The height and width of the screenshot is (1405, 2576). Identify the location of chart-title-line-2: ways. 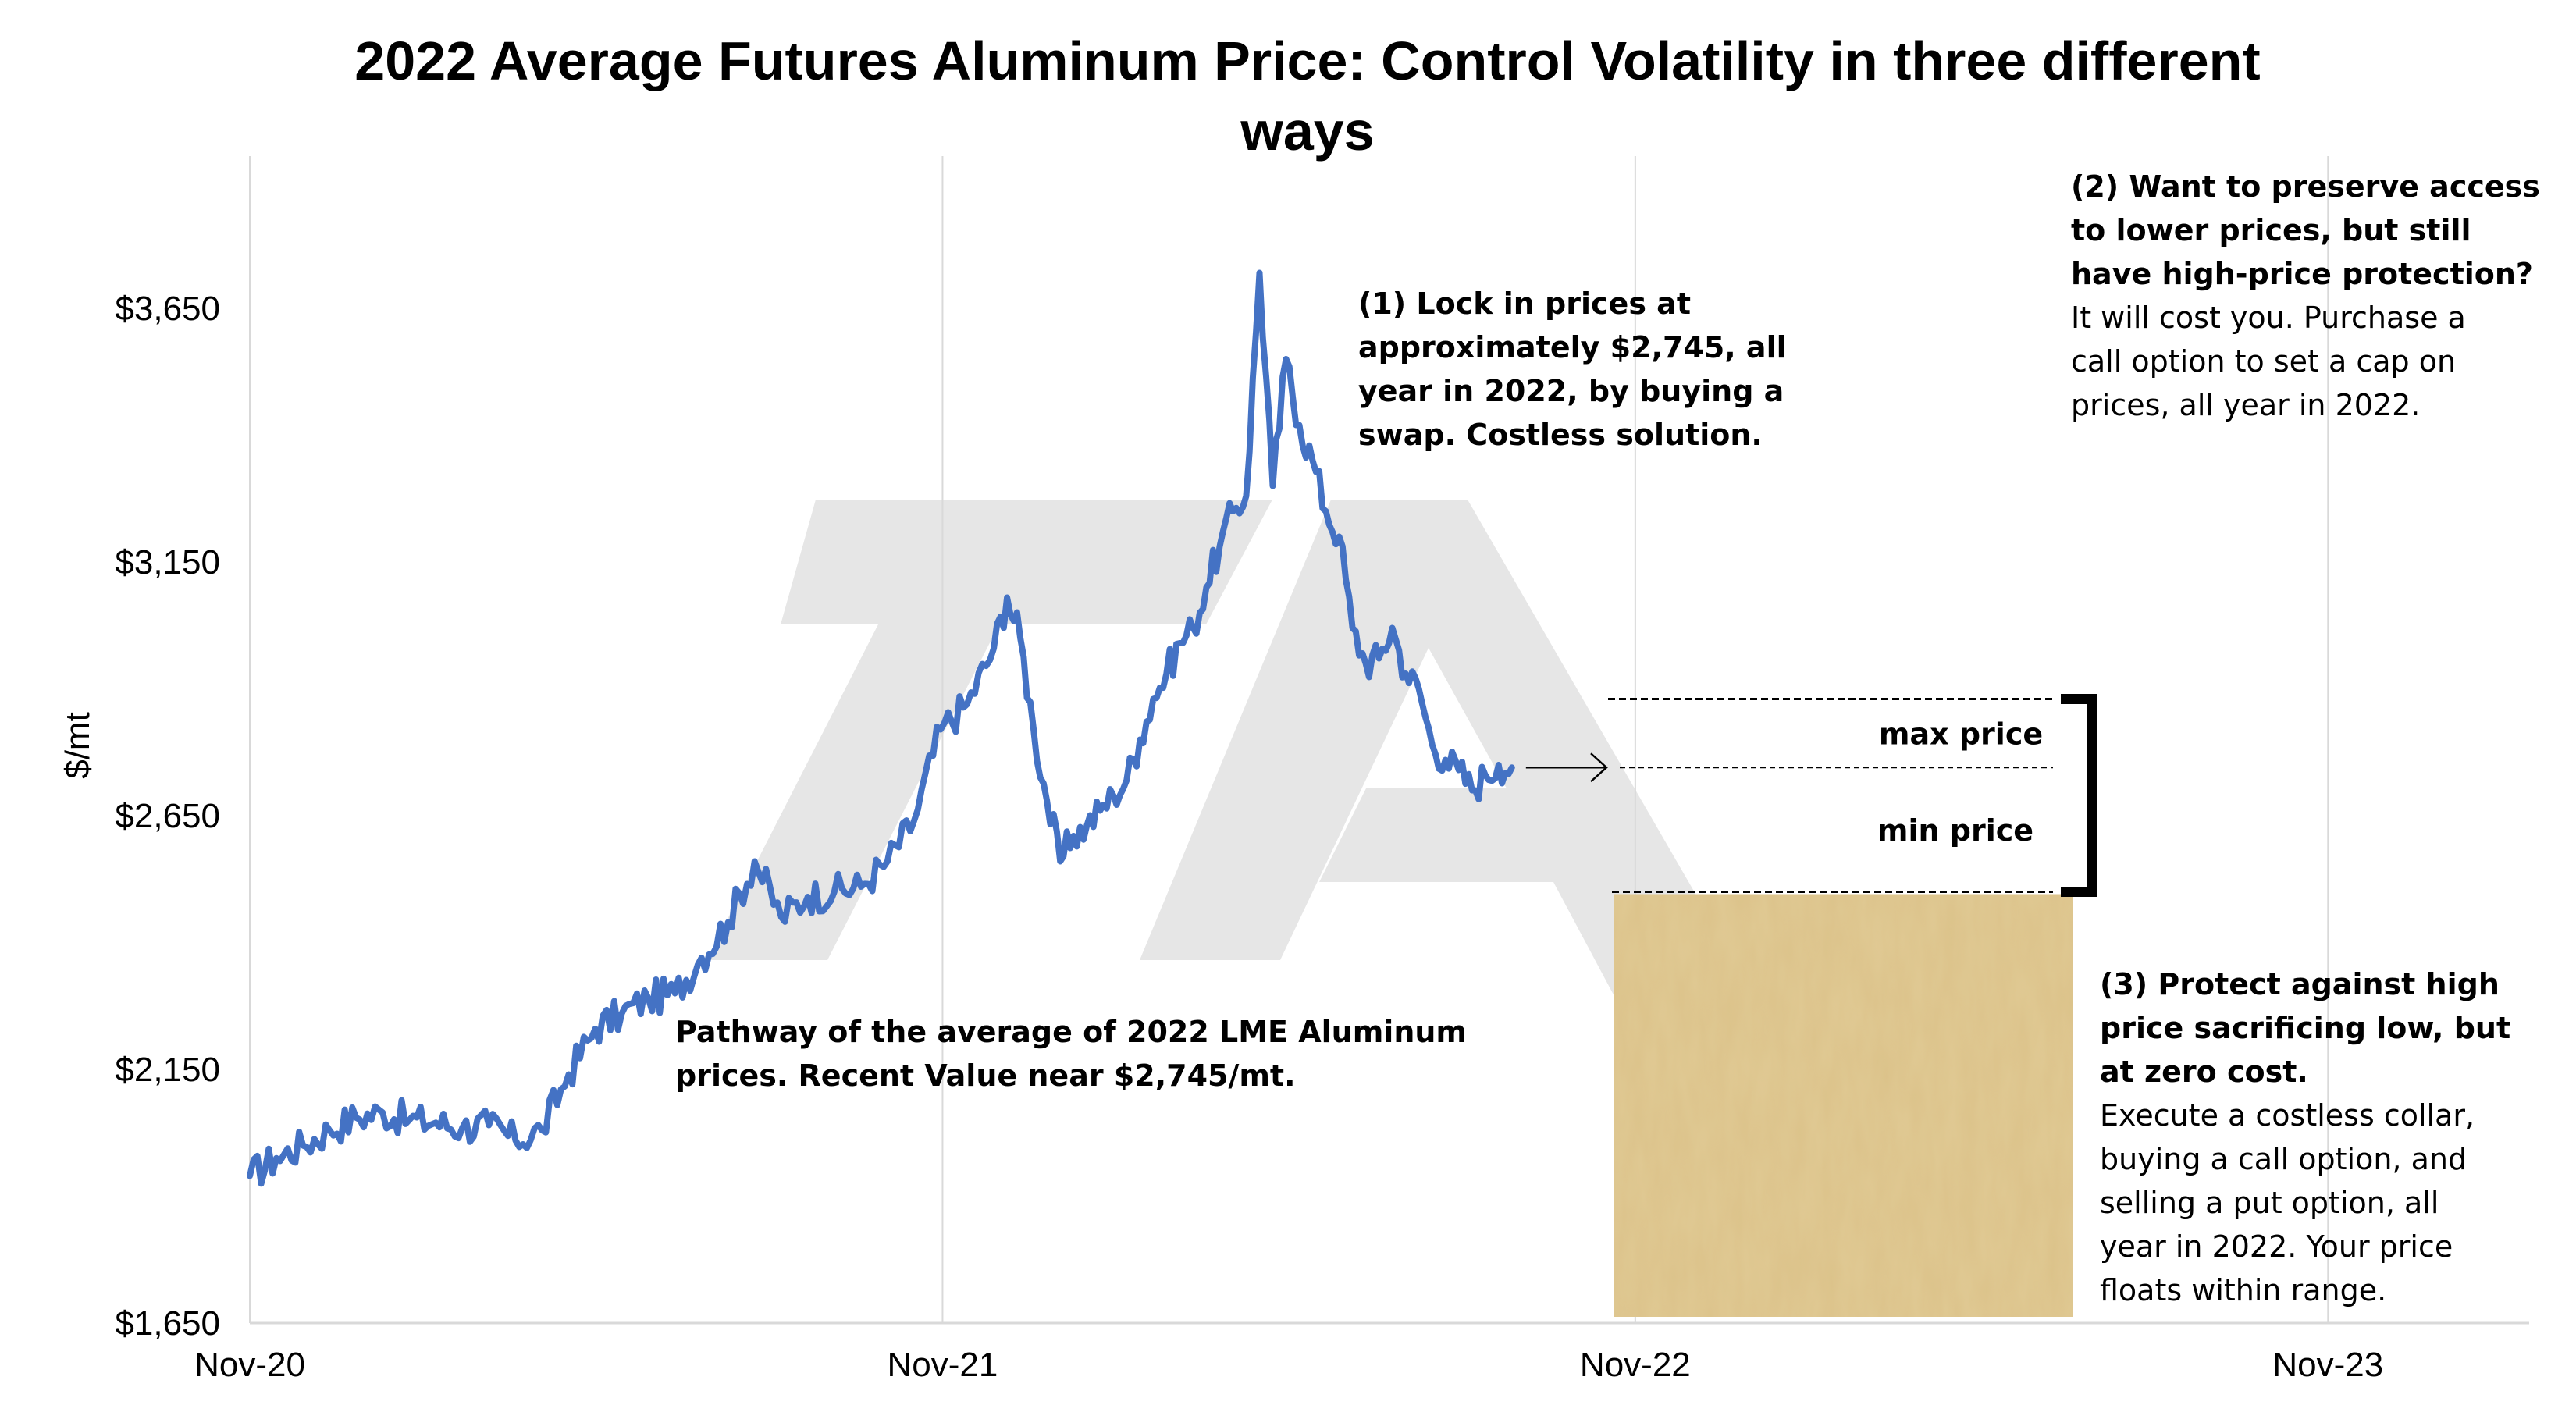
(1307, 131).